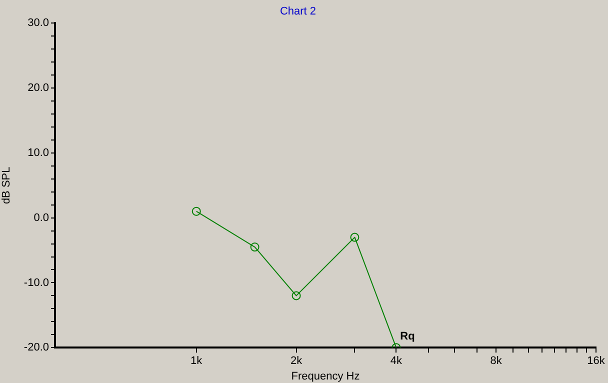  Describe the element at coordinates (496, 361) in the screenshot. I see `x-tick-label: 8k` at that location.